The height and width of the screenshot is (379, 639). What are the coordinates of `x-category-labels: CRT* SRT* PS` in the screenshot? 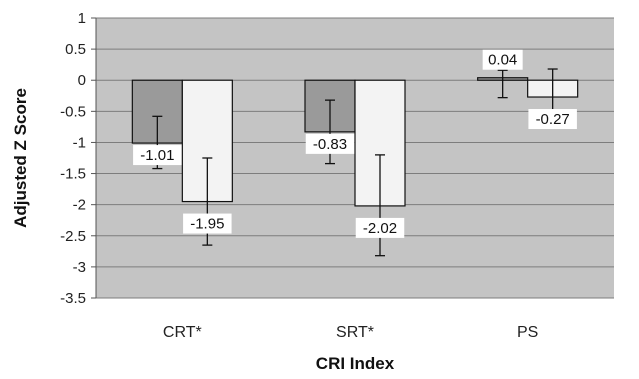 It's located at (350, 332).